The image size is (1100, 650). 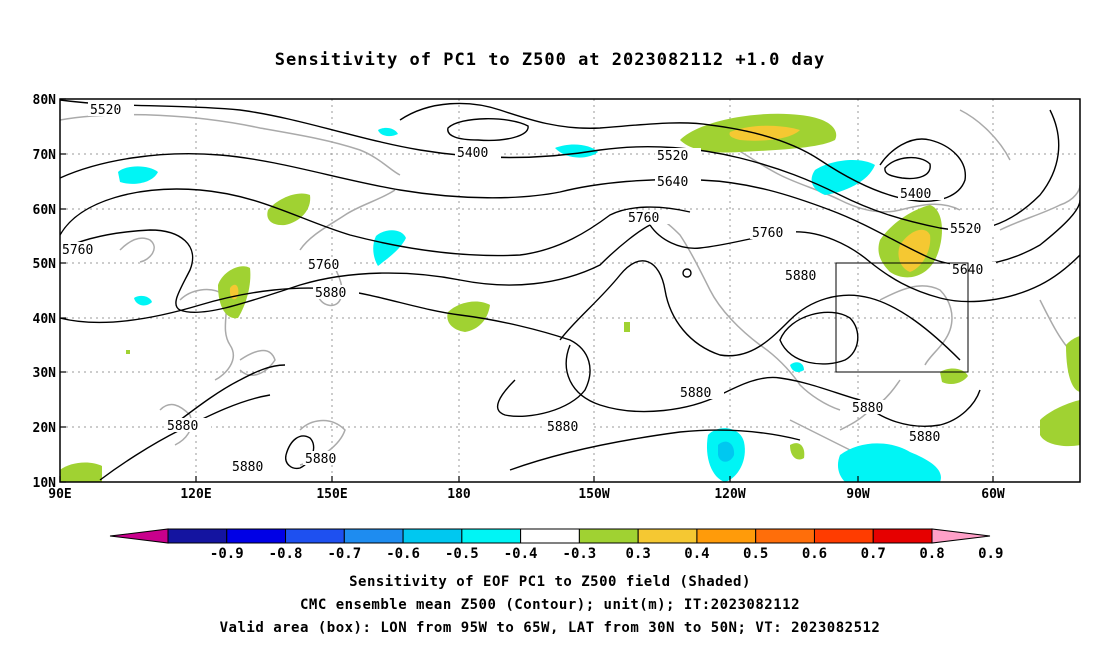 I want to click on colorbar-label: -0.5, so click(x=462, y=554).